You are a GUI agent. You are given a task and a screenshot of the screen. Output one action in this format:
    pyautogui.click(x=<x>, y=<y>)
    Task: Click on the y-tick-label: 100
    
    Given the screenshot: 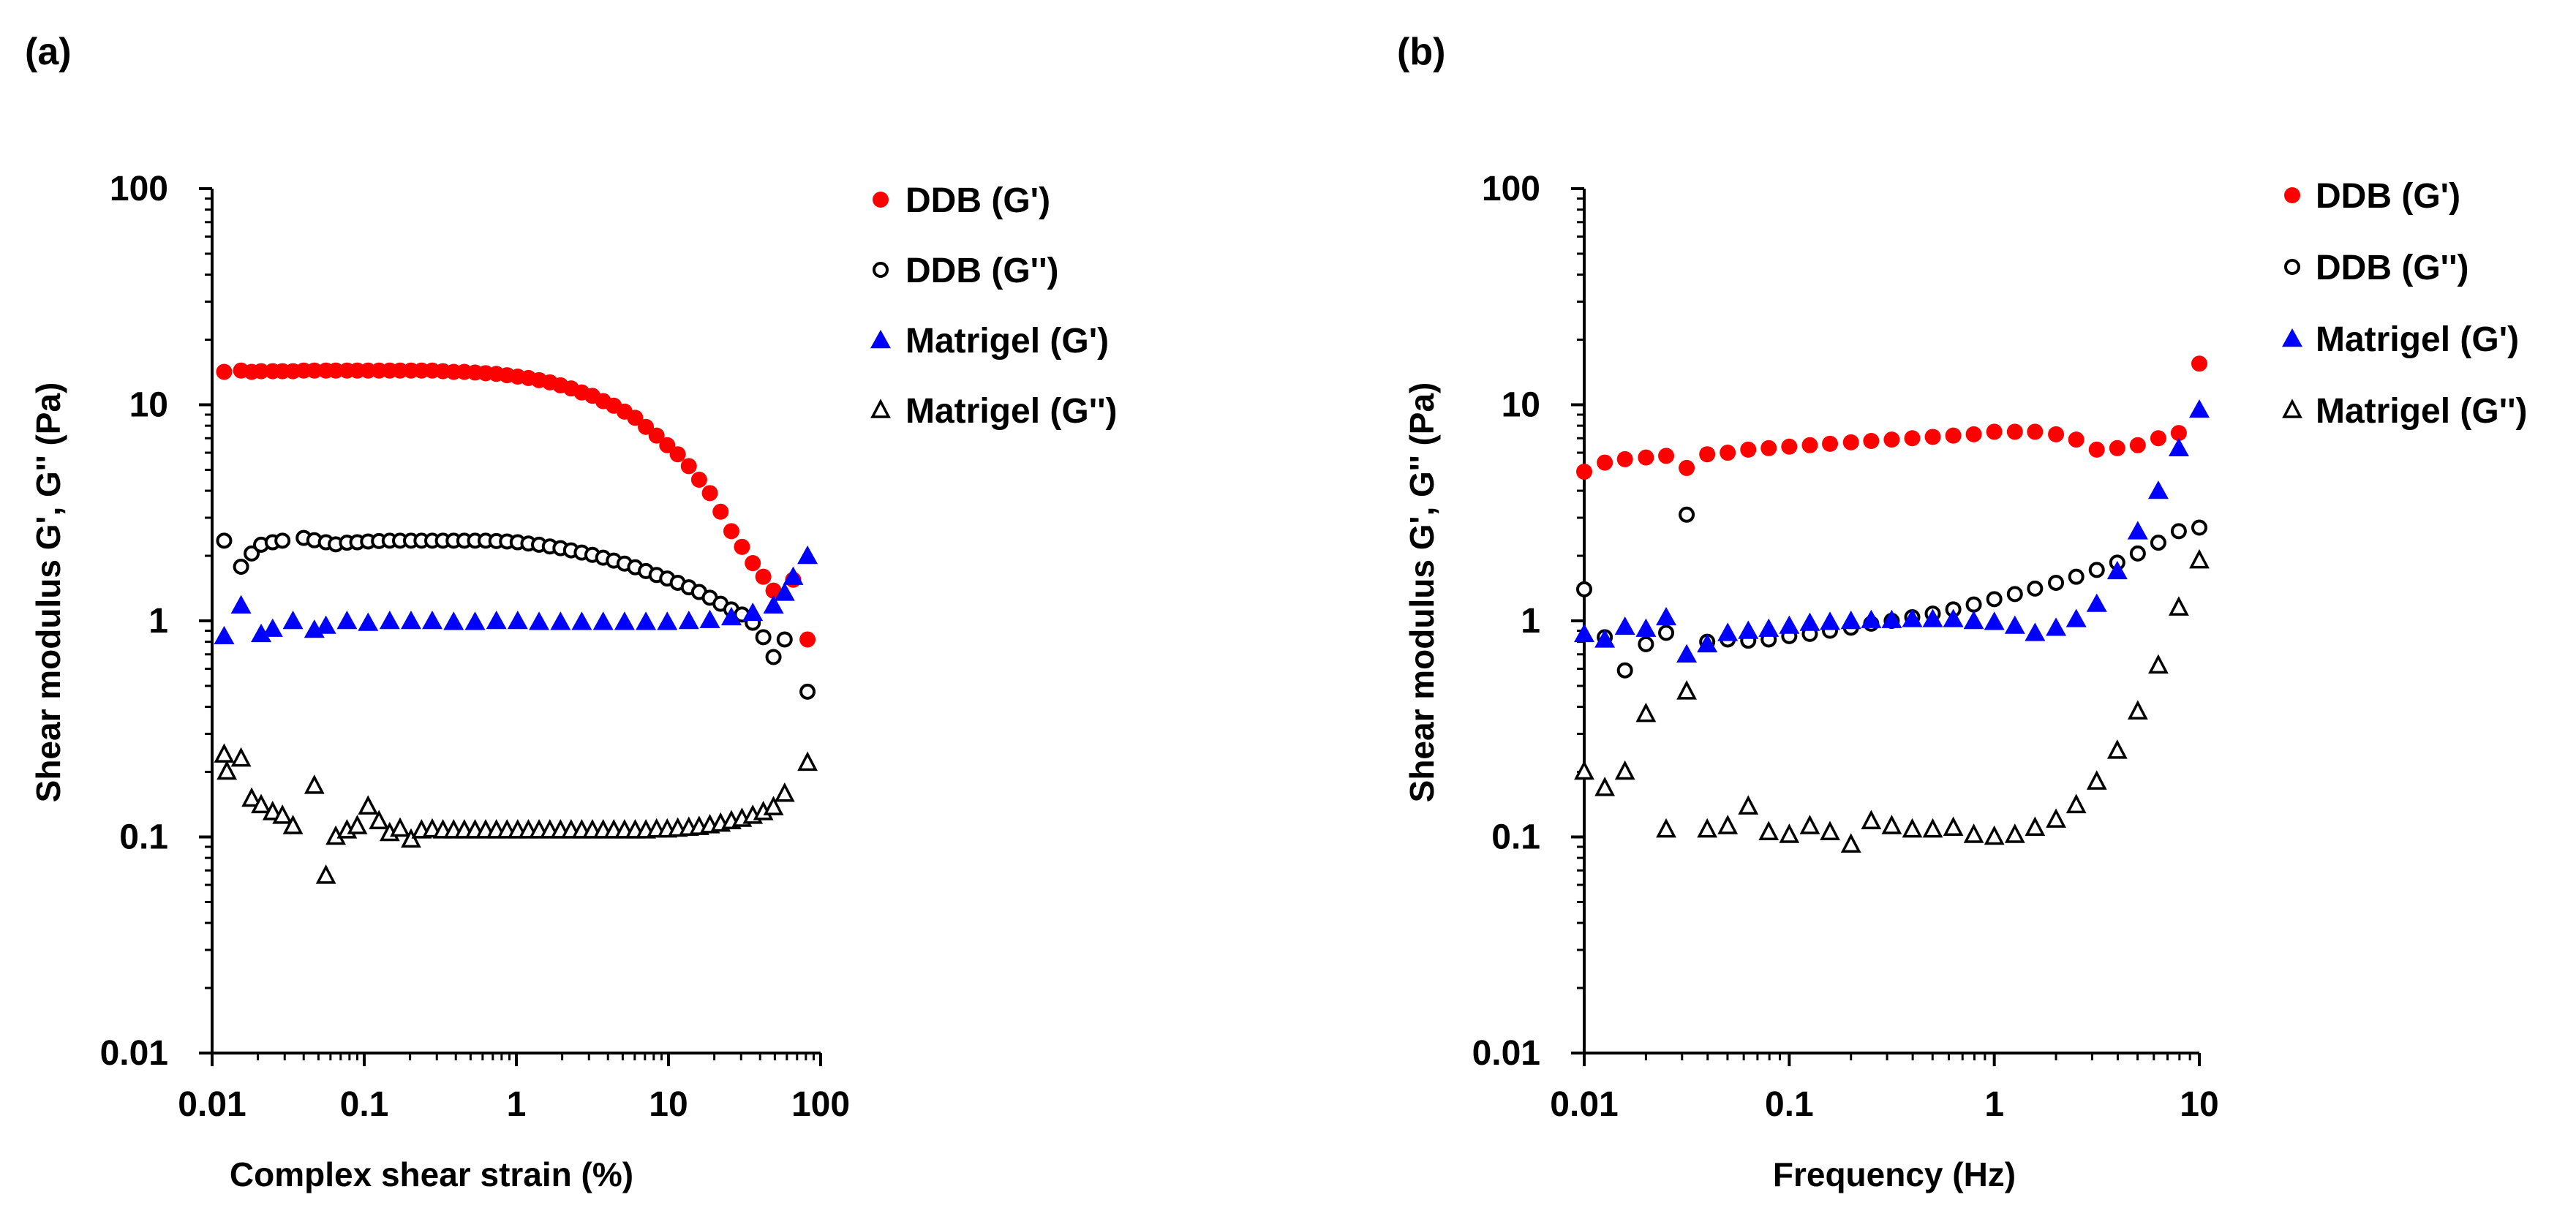 What is the action you would take?
    pyautogui.click(x=1511, y=189)
    